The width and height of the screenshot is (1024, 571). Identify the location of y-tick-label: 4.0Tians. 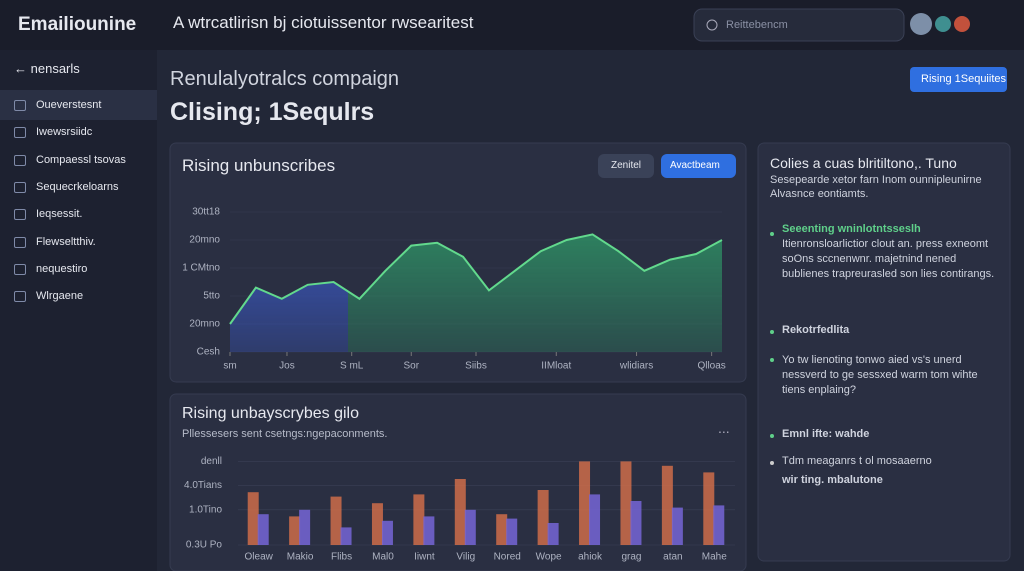
(203, 485).